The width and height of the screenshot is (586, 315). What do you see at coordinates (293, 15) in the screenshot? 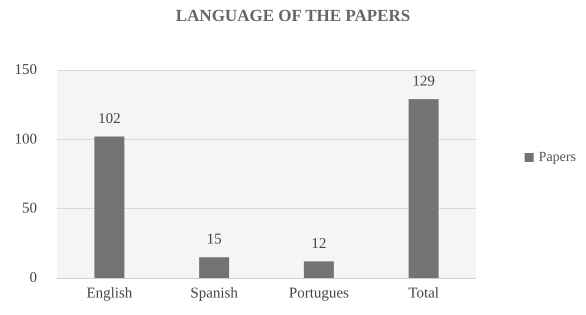
I see `chart-title: LANGUAGE OF THE PAPERS` at bounding box center [293, 15].